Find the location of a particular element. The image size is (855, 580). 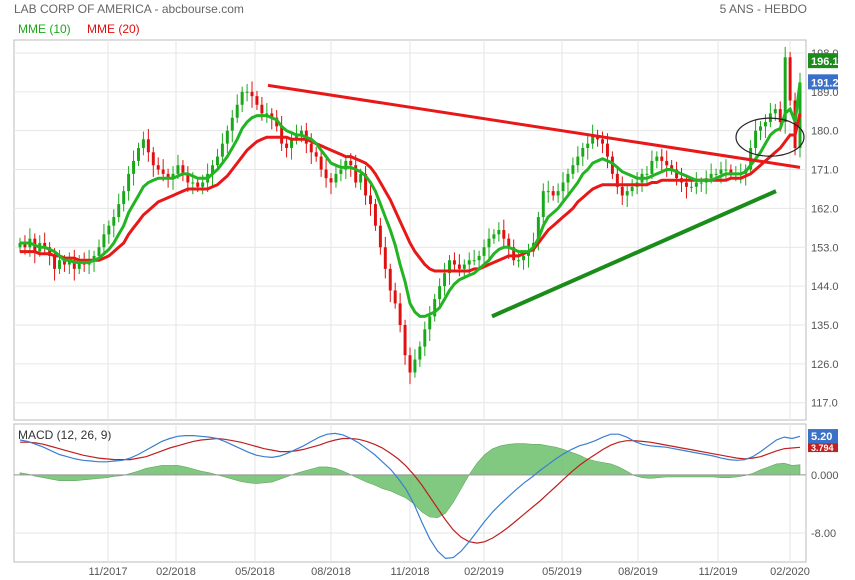

y-tick-label: 162.0 is located at coordinates (825, 209).